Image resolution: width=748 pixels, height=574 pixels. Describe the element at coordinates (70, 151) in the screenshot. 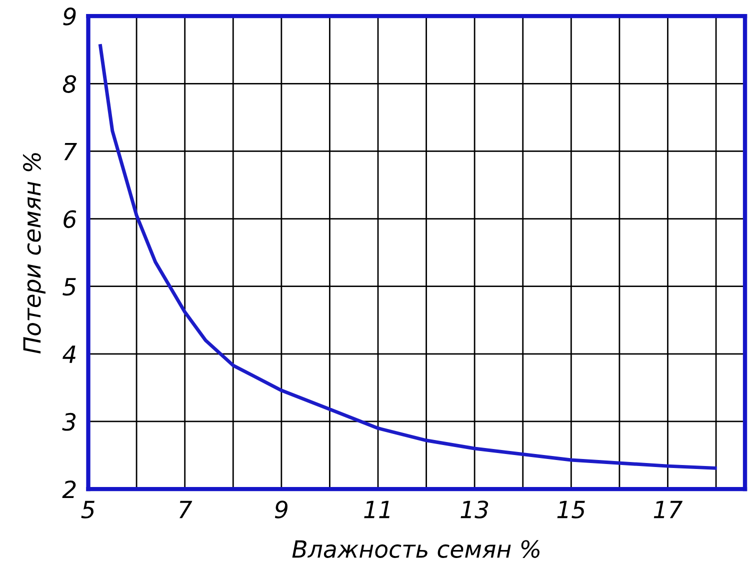

I see `y-tick-label: 7` at that location.